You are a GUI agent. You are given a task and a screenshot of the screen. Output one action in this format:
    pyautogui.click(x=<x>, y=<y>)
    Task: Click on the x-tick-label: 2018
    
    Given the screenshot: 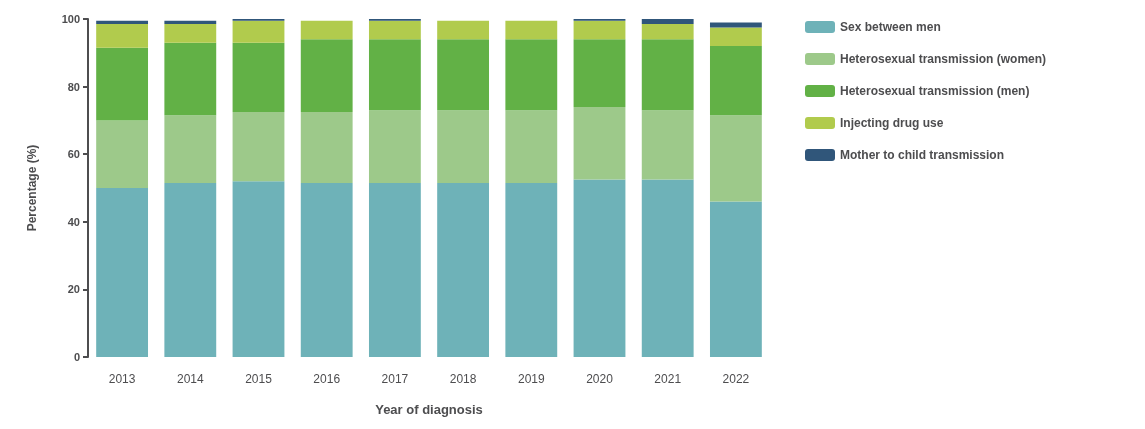 What is the action you would take?
    pyautogui.click(x=463, y=379)
    